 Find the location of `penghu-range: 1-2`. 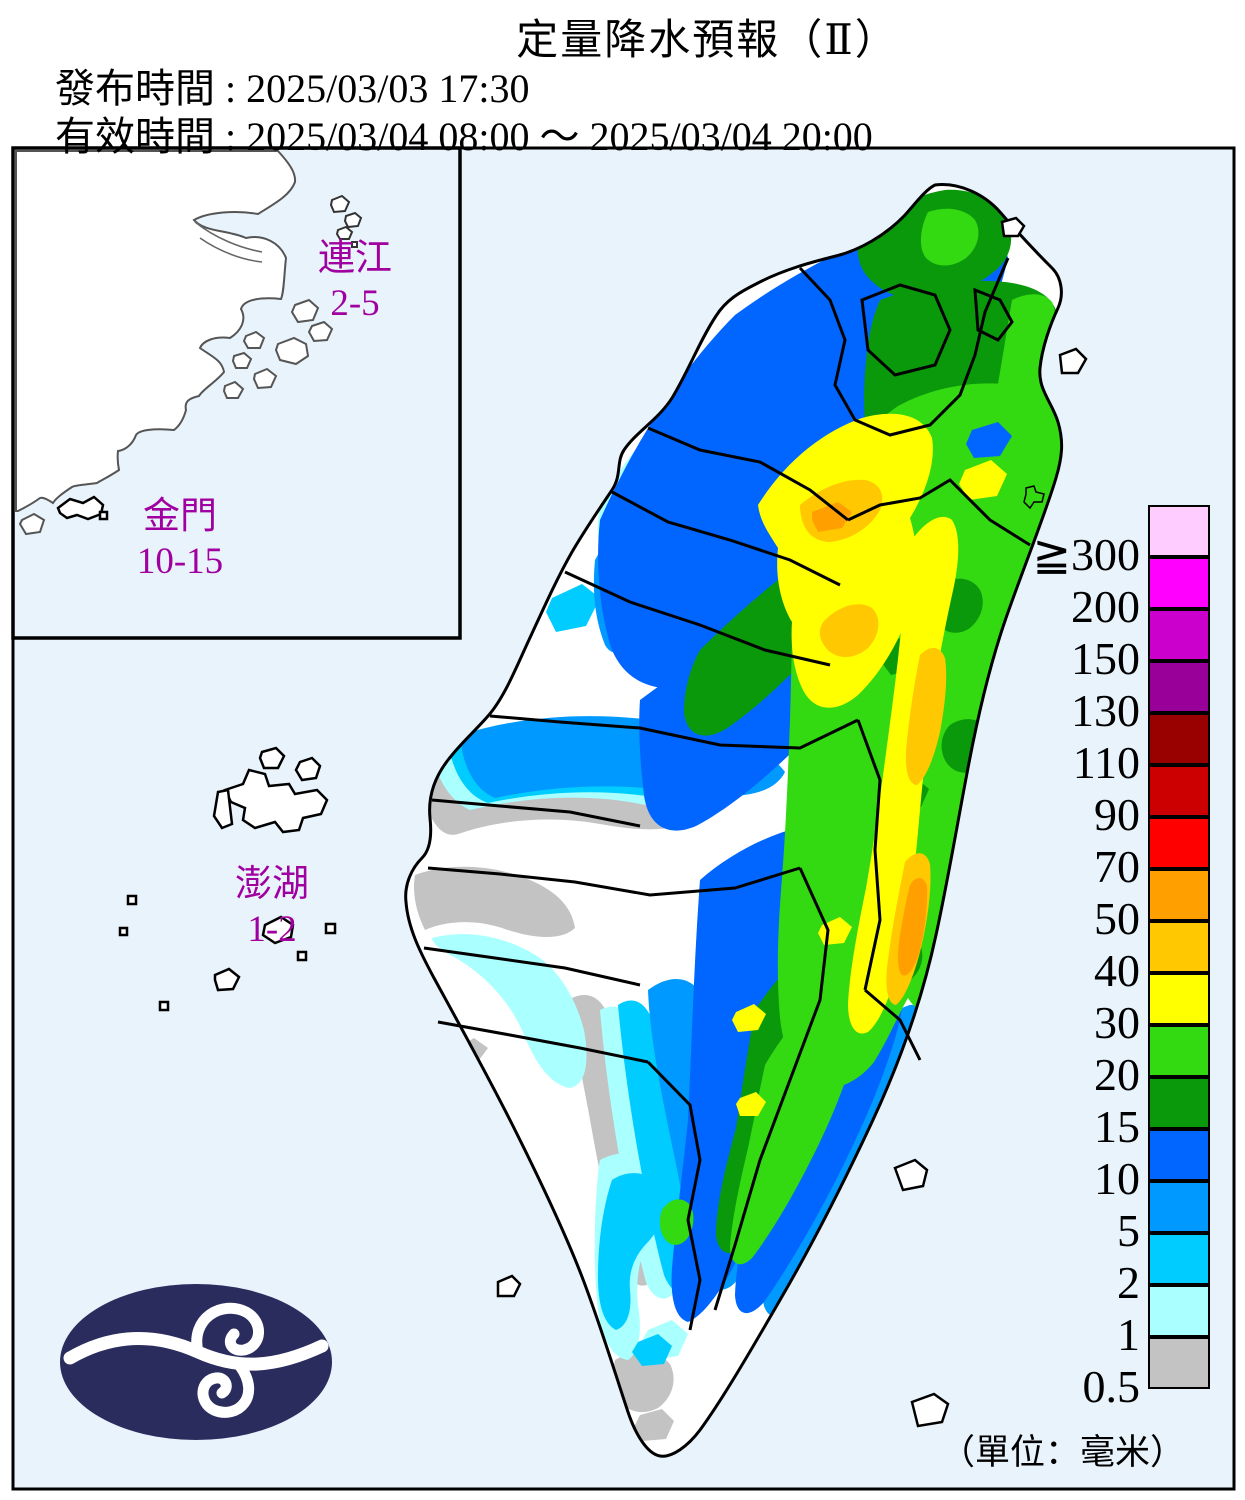

penghu-range: 1-2 is located at coordinates (272, 929).